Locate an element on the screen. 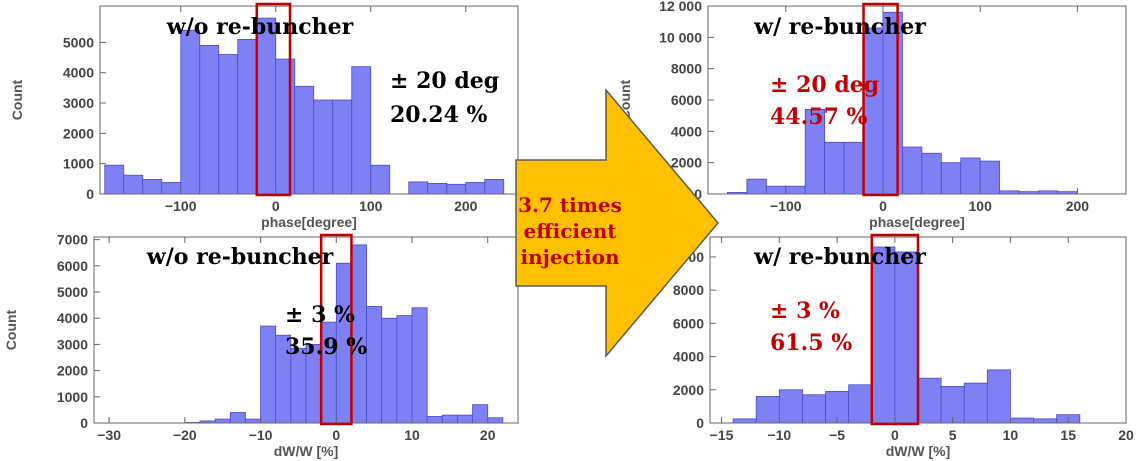 The width and height of the screenshot is (1141, 461). x-tick-label: 100 is located at coordinates (981, 206).